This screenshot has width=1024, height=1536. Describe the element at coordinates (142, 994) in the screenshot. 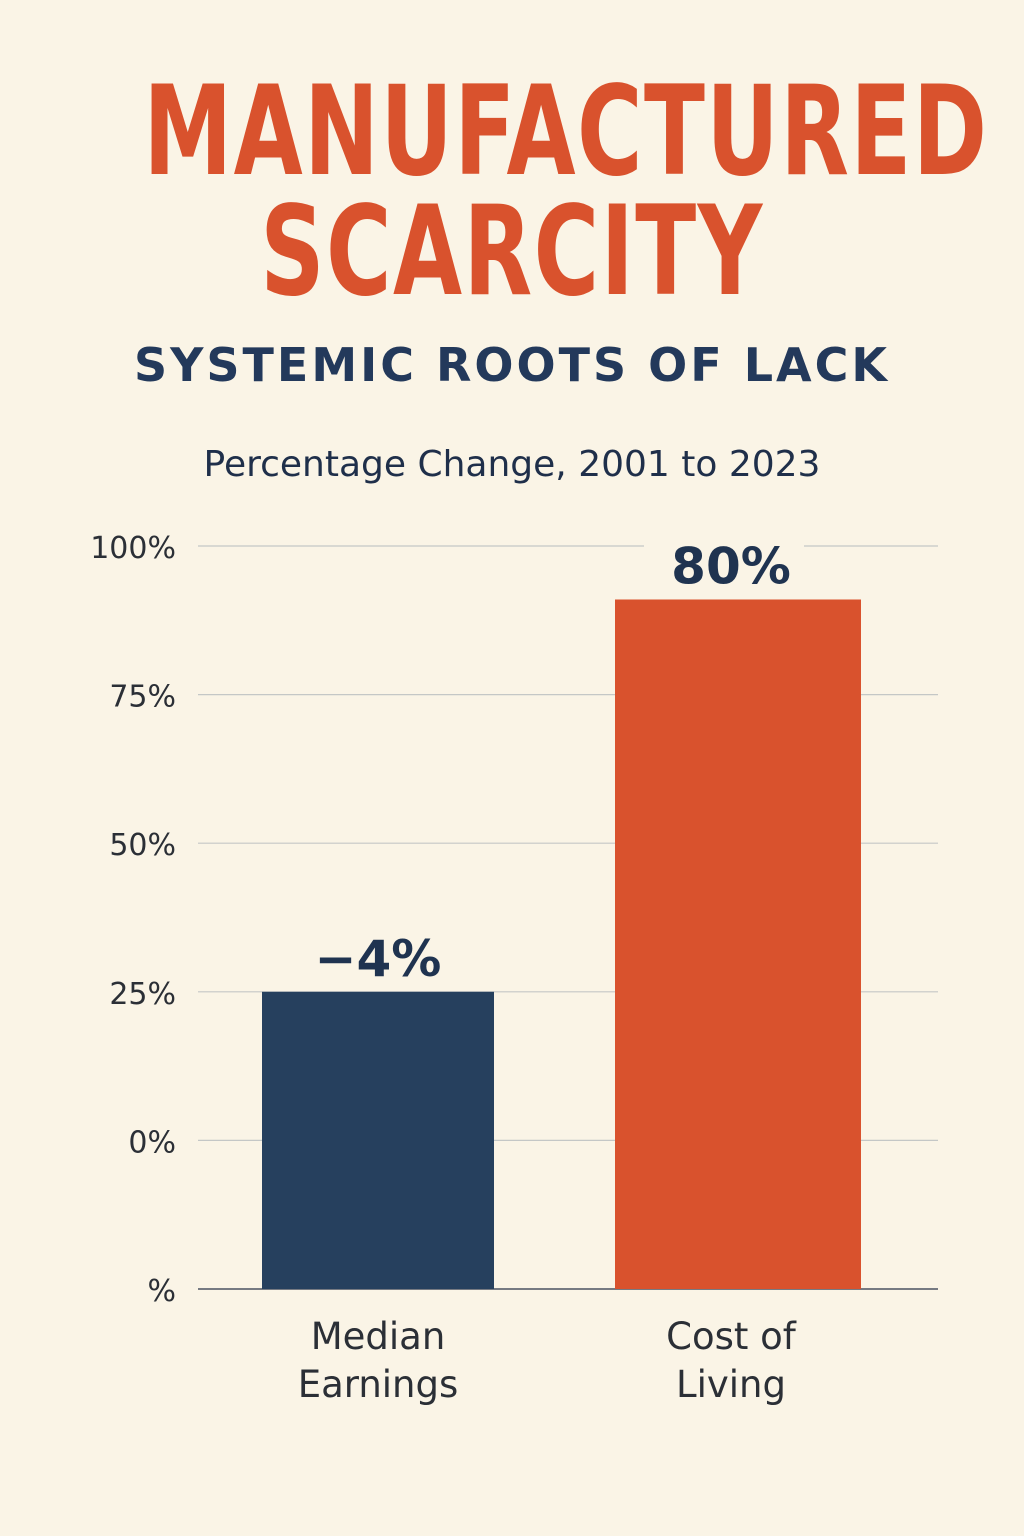

I see `y-tick-label: 25%` at that location.